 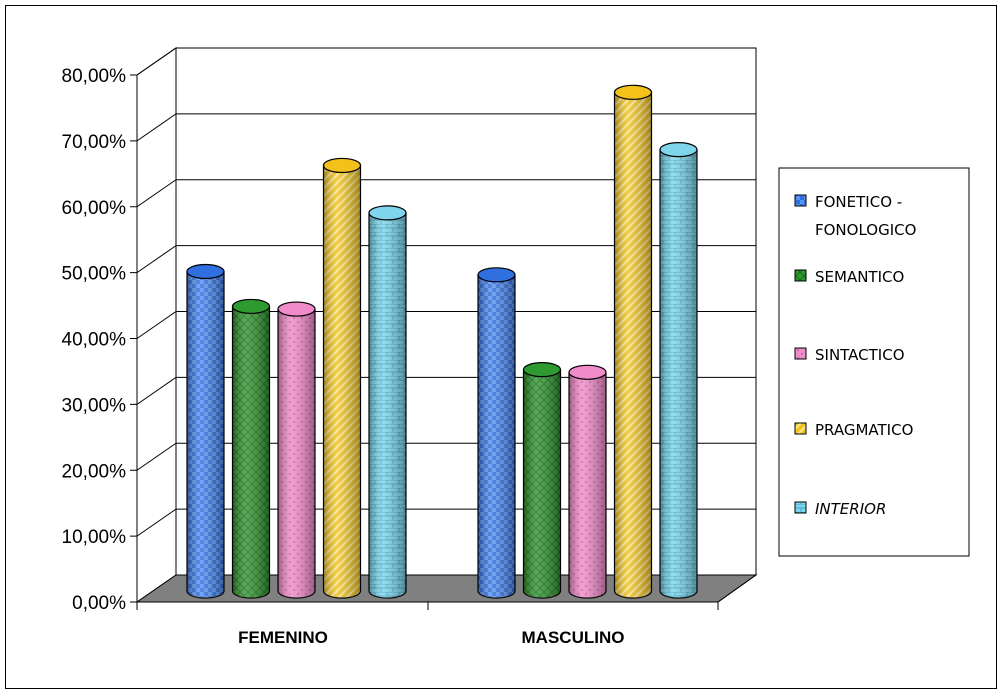 I want to click on bar-semantico-masculino, so click(x=542, y=480).